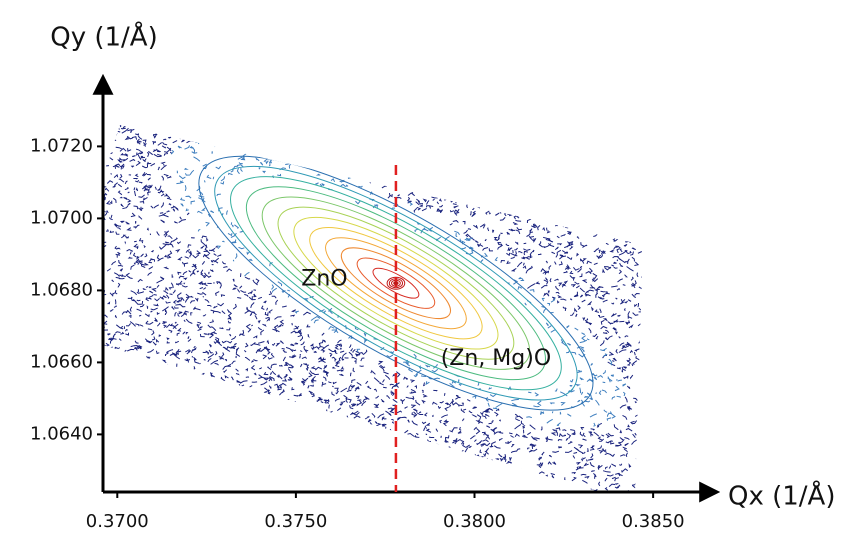 The height and width of the screenshot is (544, 863). I want to click on y-tick-label: 1.0660, so click(61, 361).